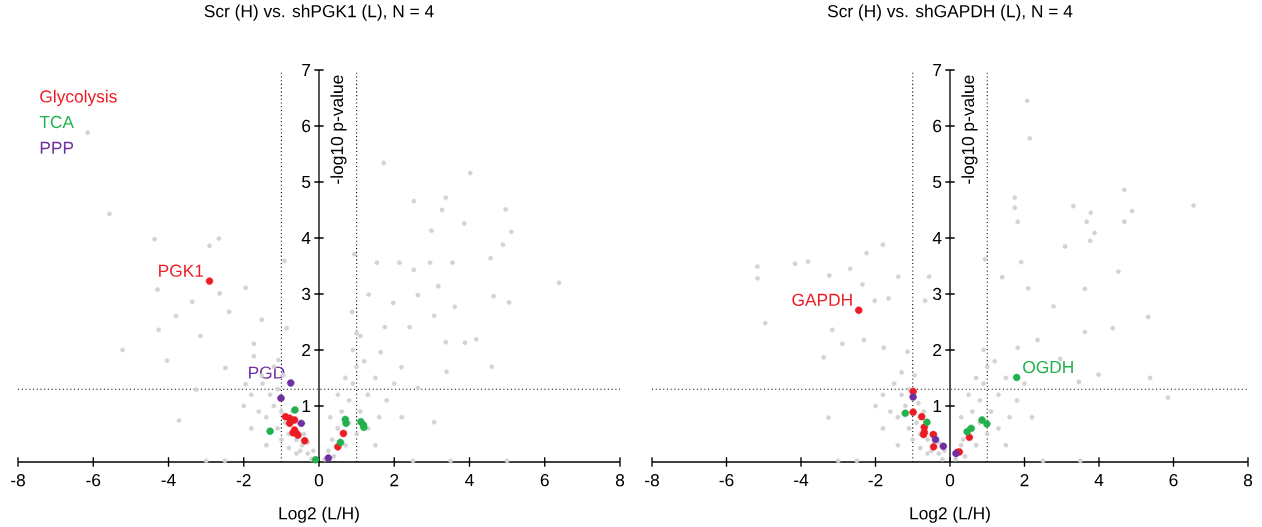 This screenshot has width=1262, height=527. Describe the element at coordinates (181, 270) in the screenshot. I see `annotation: PGK1` at that location.